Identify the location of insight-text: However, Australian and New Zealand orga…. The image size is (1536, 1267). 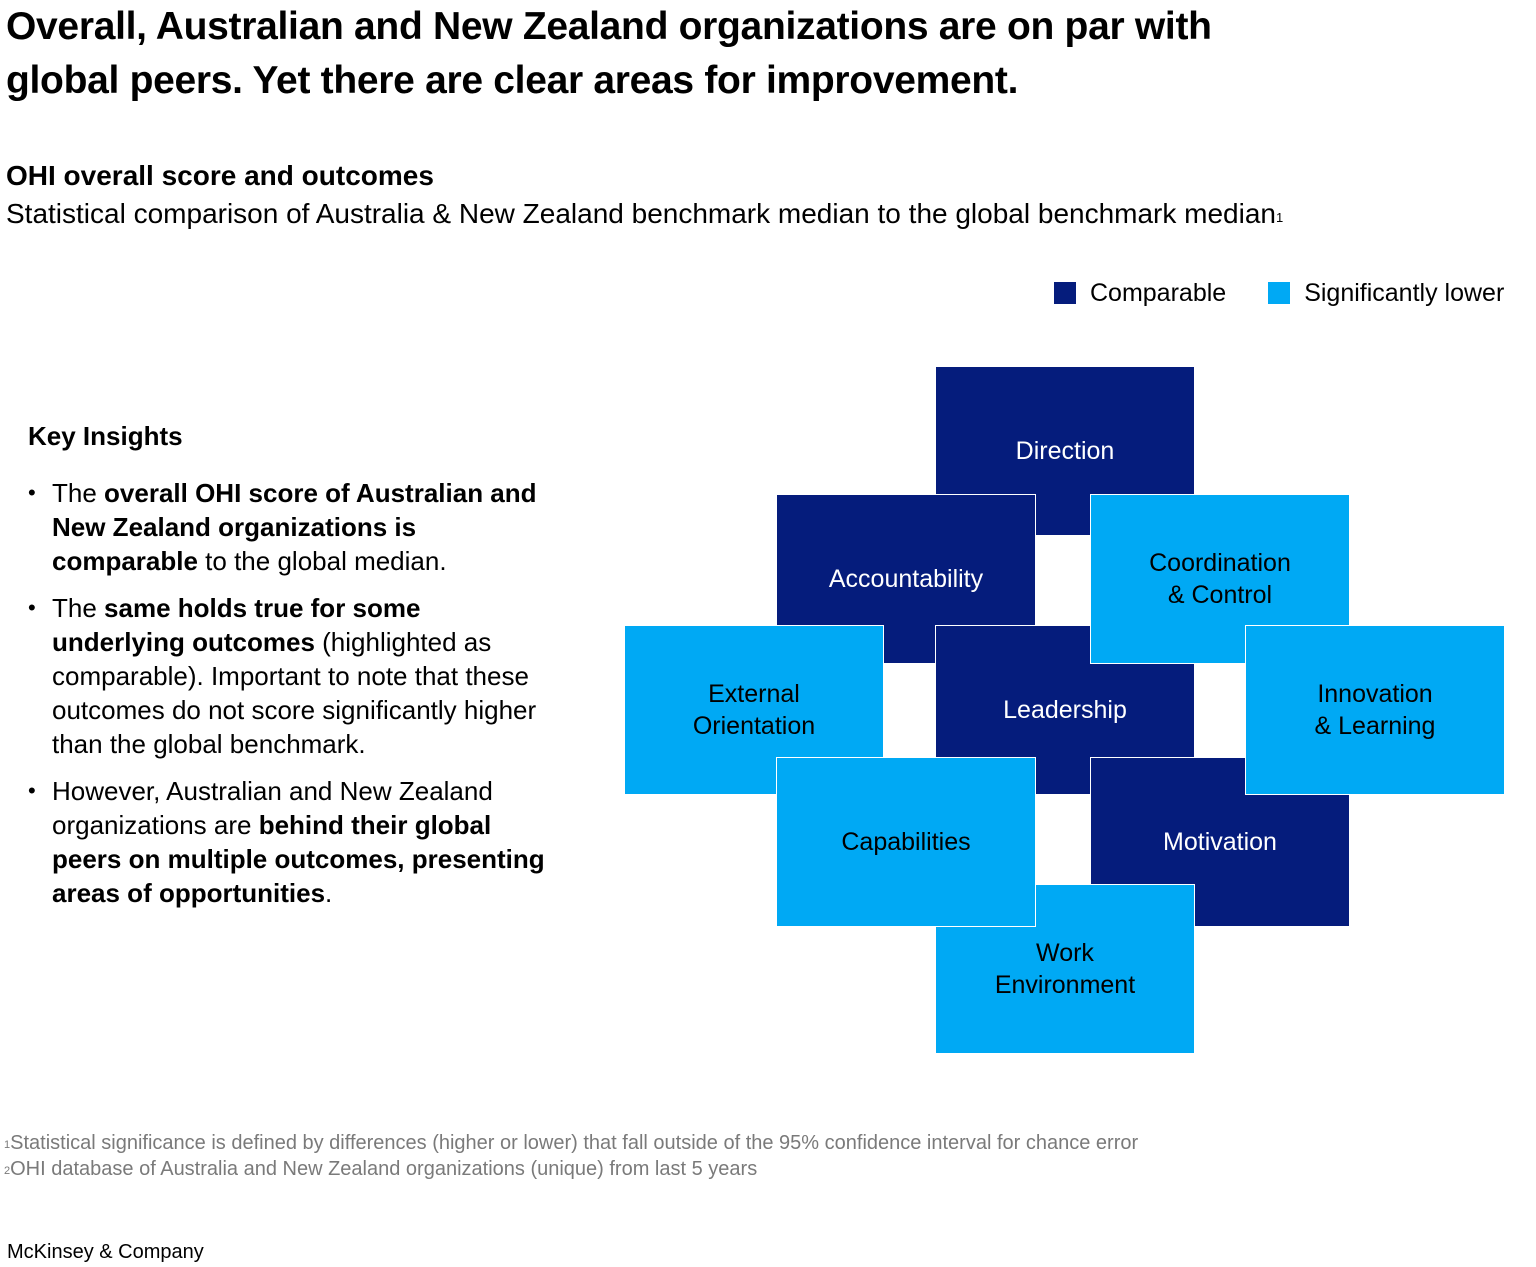
(272, 808).